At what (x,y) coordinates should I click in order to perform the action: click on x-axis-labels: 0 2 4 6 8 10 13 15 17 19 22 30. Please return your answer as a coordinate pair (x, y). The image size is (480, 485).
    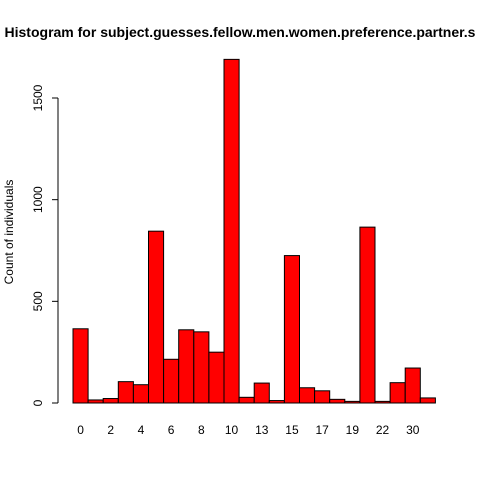
    Looking at the image, I should click on (248, 430).